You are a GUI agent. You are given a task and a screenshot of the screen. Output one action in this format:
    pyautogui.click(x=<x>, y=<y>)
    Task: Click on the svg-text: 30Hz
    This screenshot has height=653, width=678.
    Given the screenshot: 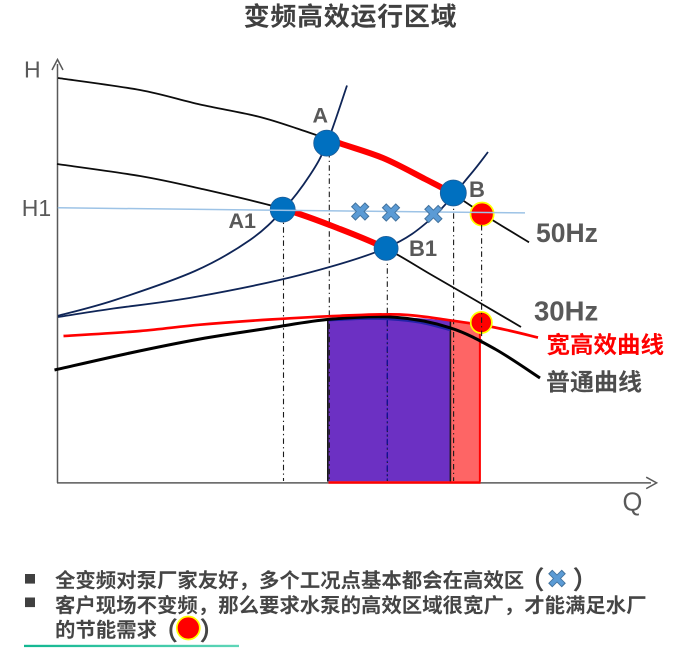 What is the action you would take?
    pyautogui.click(x=566, y=311)
    